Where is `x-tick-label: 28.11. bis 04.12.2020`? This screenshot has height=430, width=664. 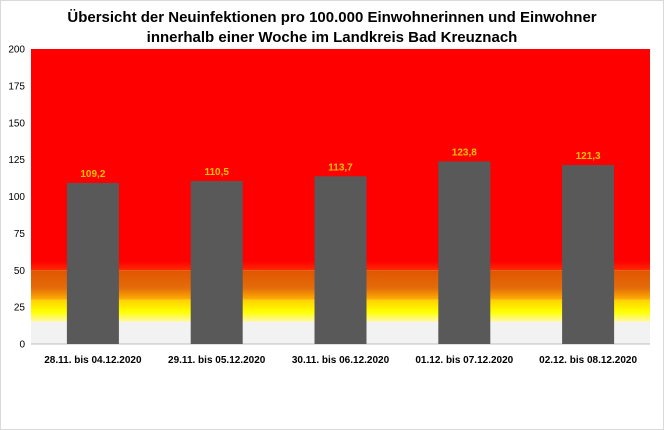
x-tick-label: 28.11. bis 04.12.2020 is located at coordinates (93, 360).